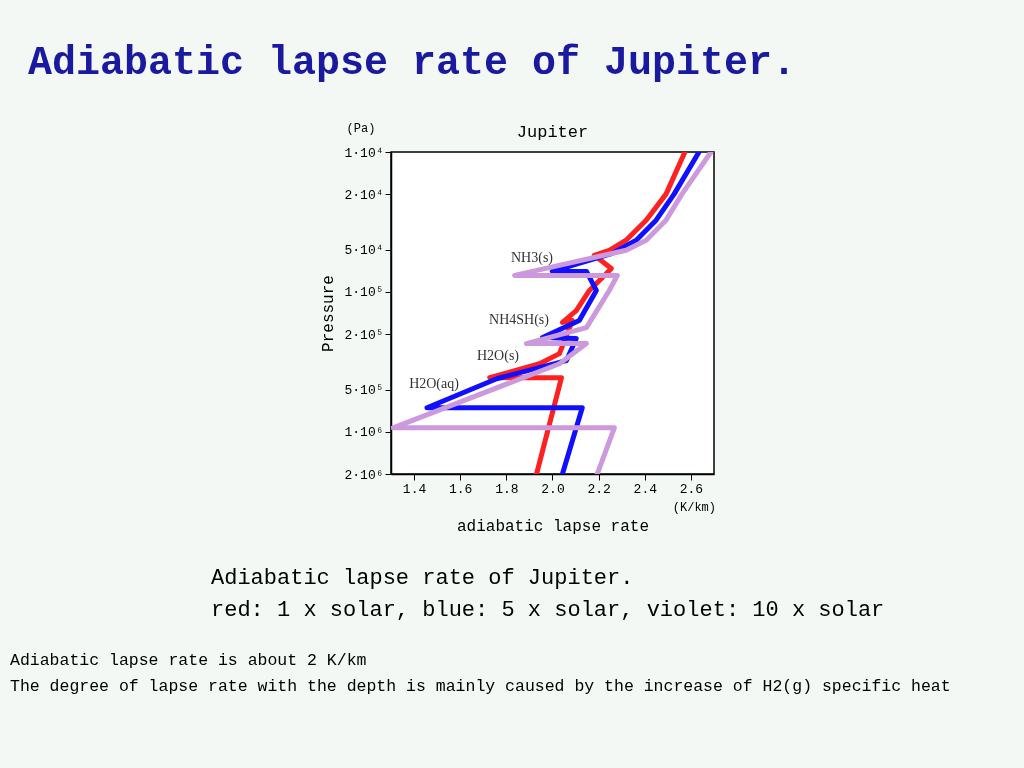 Image resolution: width=1024 pixels, height=768 pixels. What do you see at coordinates (364, 475) in the screenshot?
I see `y-tick-label: 2·10⁶` at bounding box center [364, 475].